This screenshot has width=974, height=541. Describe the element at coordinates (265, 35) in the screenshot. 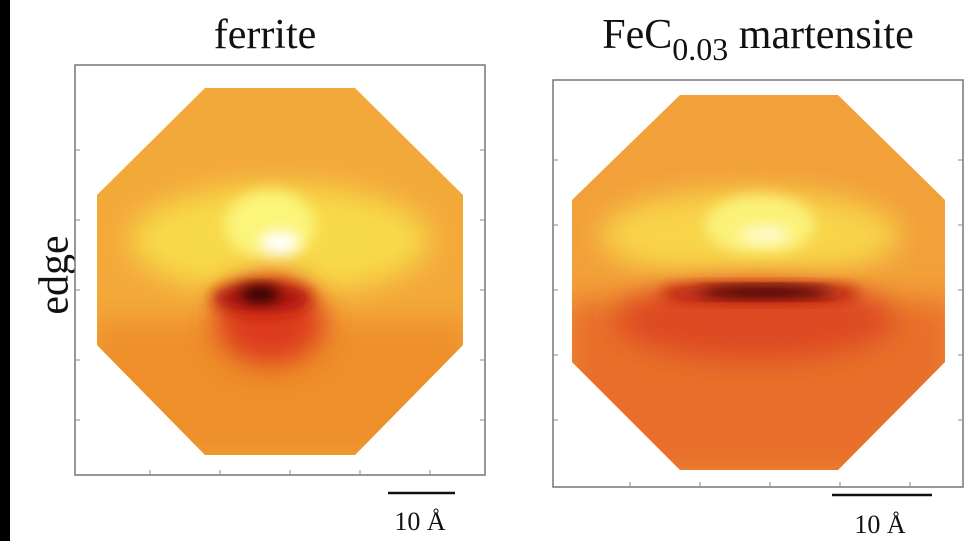

I see `panel-title: ferrite` at that location.